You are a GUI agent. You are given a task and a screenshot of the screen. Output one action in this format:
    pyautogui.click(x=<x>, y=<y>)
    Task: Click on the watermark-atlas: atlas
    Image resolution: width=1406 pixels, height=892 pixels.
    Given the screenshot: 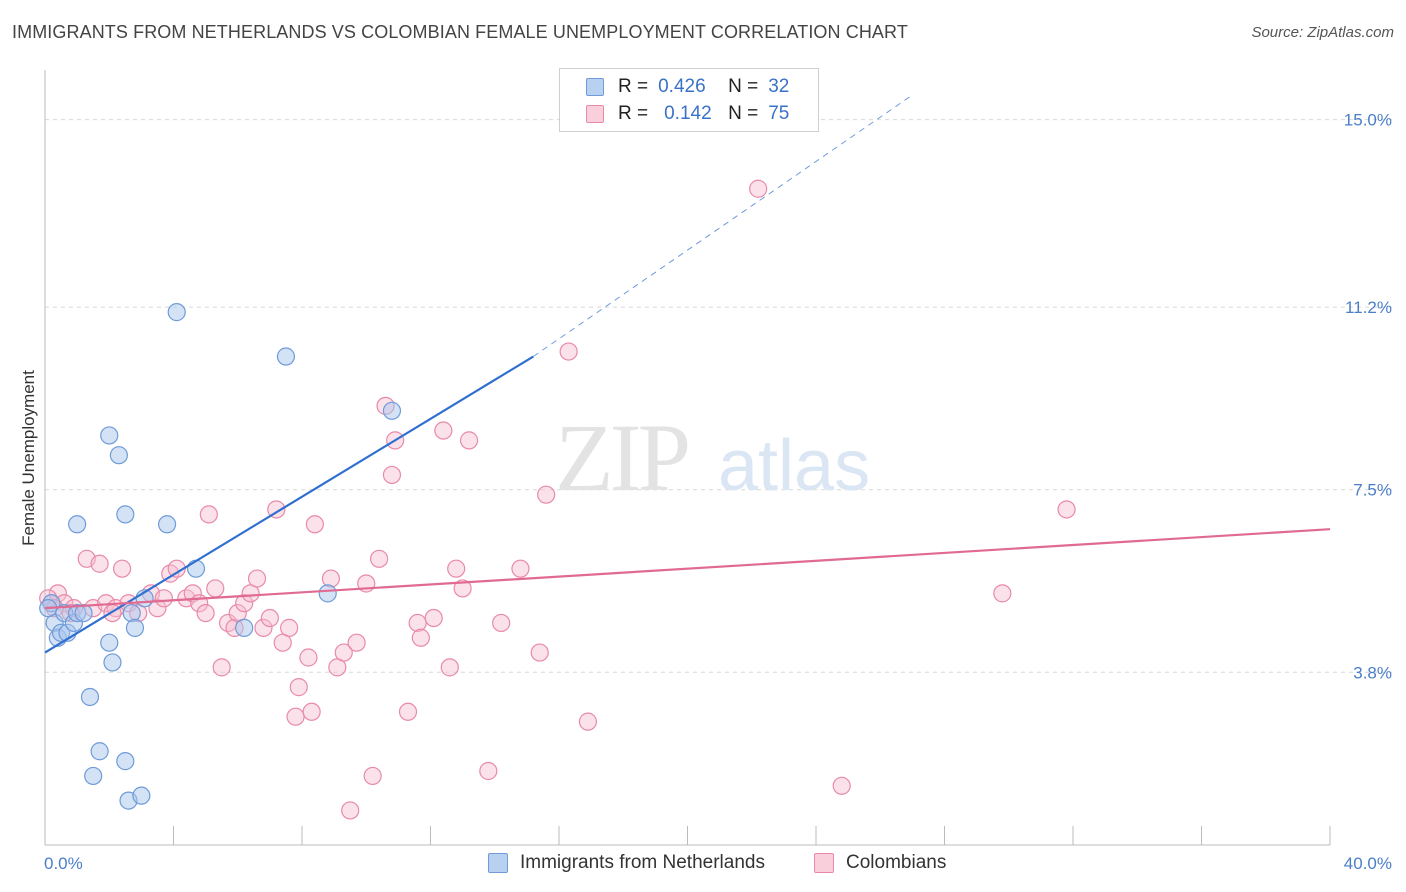 What is the action you would take?
    pyautogui.click(x=794, y=466)
    